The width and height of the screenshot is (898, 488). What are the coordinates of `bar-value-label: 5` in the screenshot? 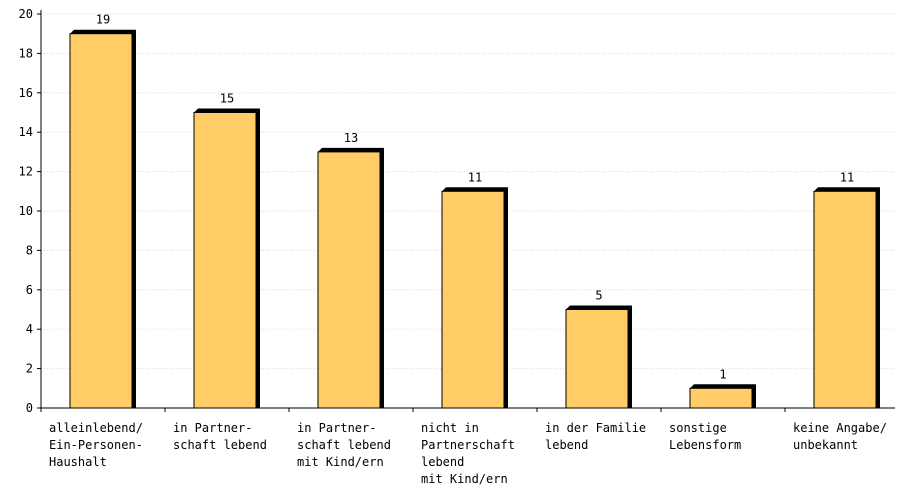 It's located at (598, 296).